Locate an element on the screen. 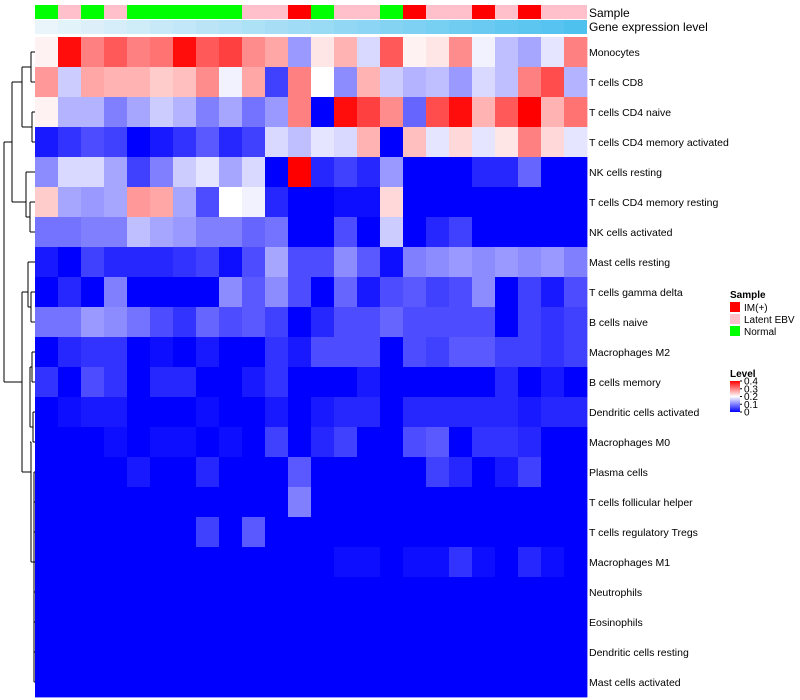 This screenshot has width=800, height=700. row-label: T cells CD4 memory resting is located at coordinates (653, 203).